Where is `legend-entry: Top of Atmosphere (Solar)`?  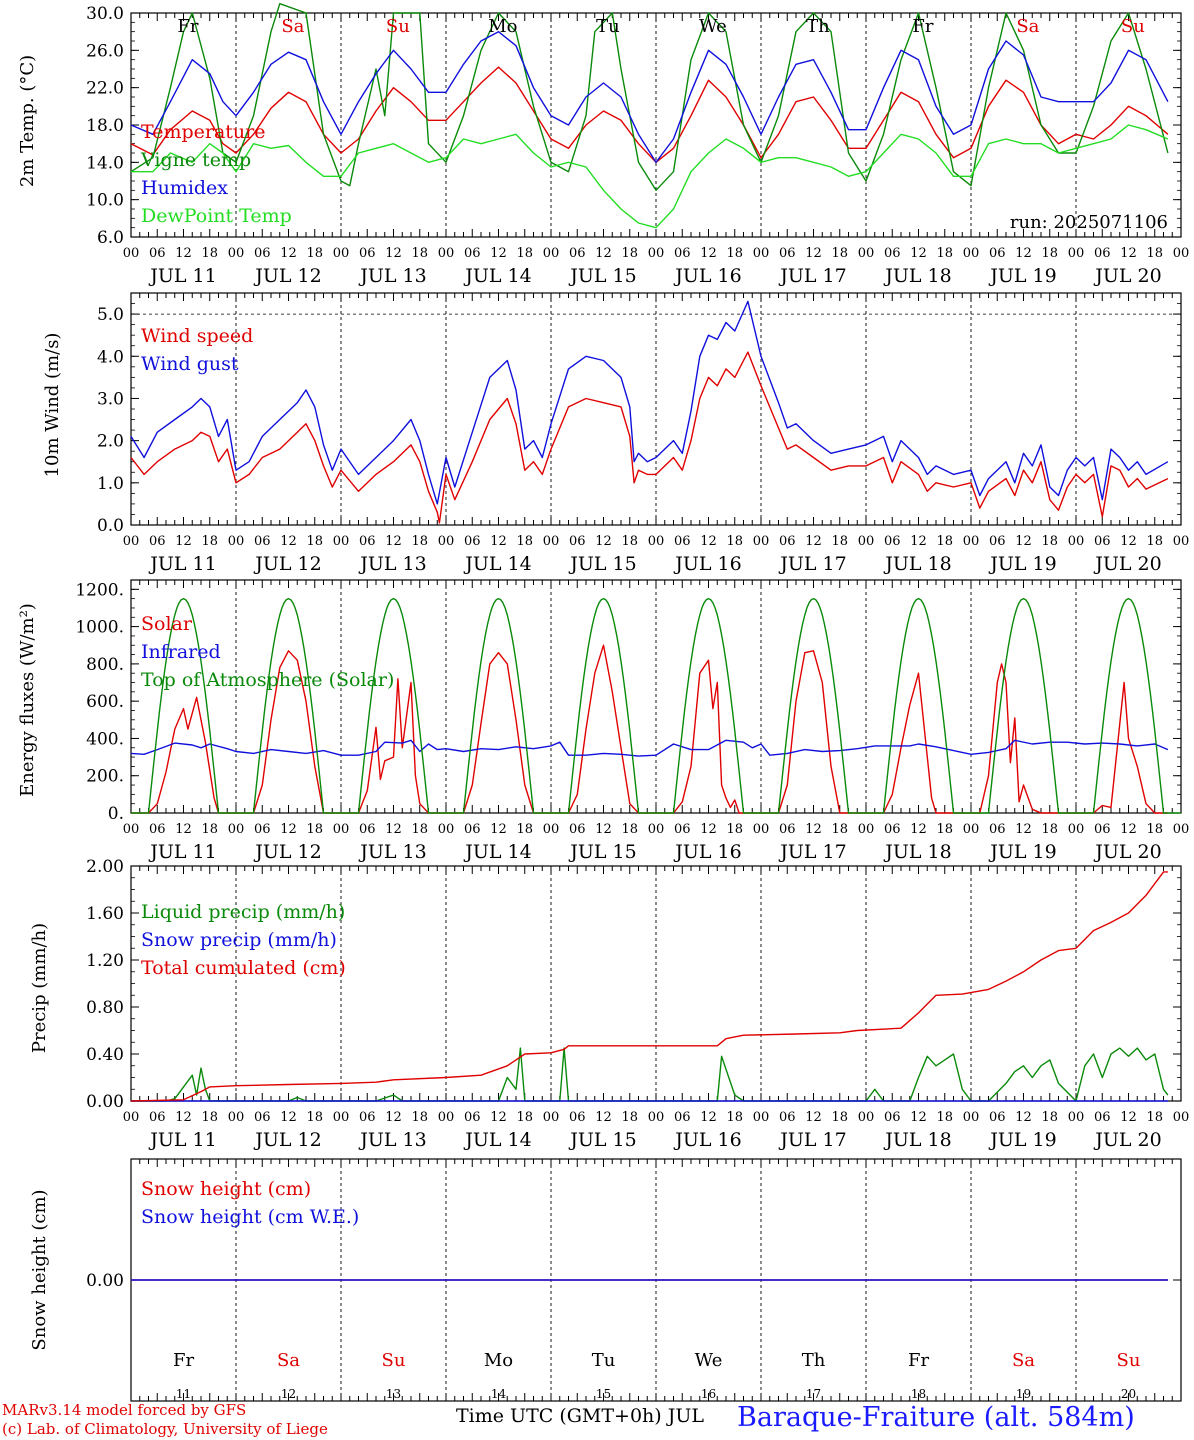
legend-entry: Top of Atmosphere (Solar) is located at coordinates (267, 680).